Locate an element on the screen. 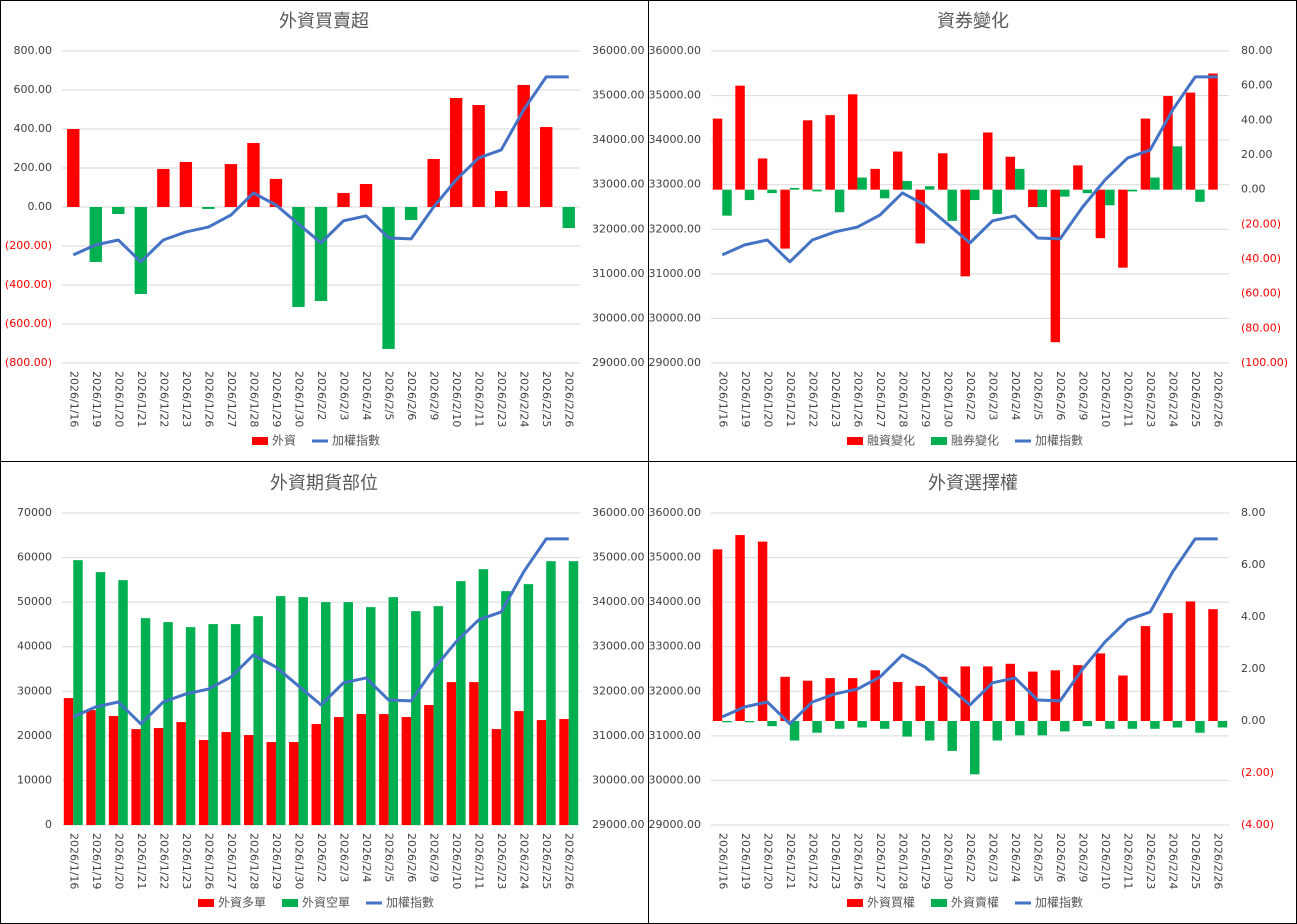 This screenshot has height=924, width=1297. x-tick-label: 2026/1/20 is located at coordinates (118, 399).